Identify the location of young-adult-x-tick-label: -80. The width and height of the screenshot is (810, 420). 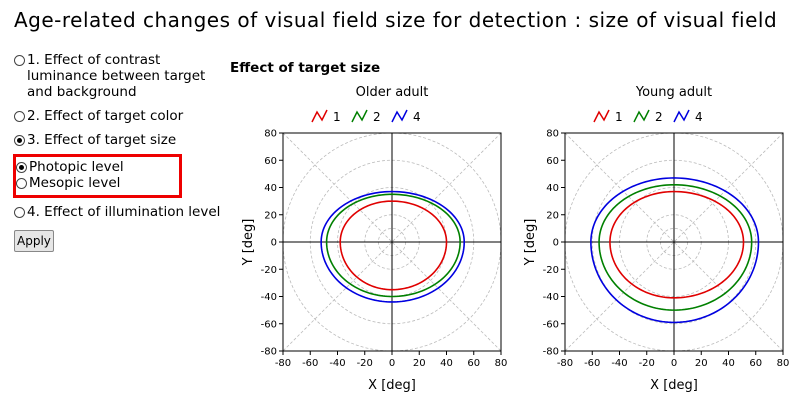
(565, 363).